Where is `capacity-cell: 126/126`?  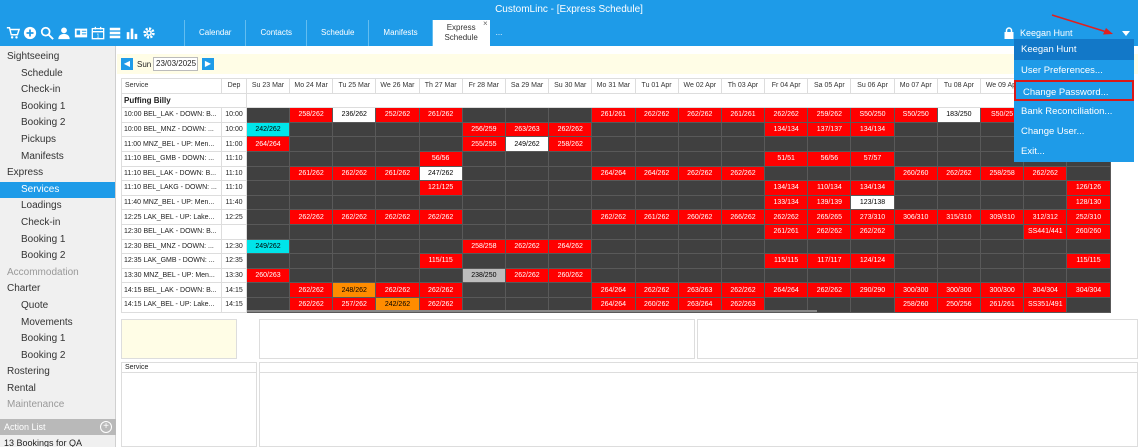 capacity-cell: 126/126 is located at coordinates (1088, 188).